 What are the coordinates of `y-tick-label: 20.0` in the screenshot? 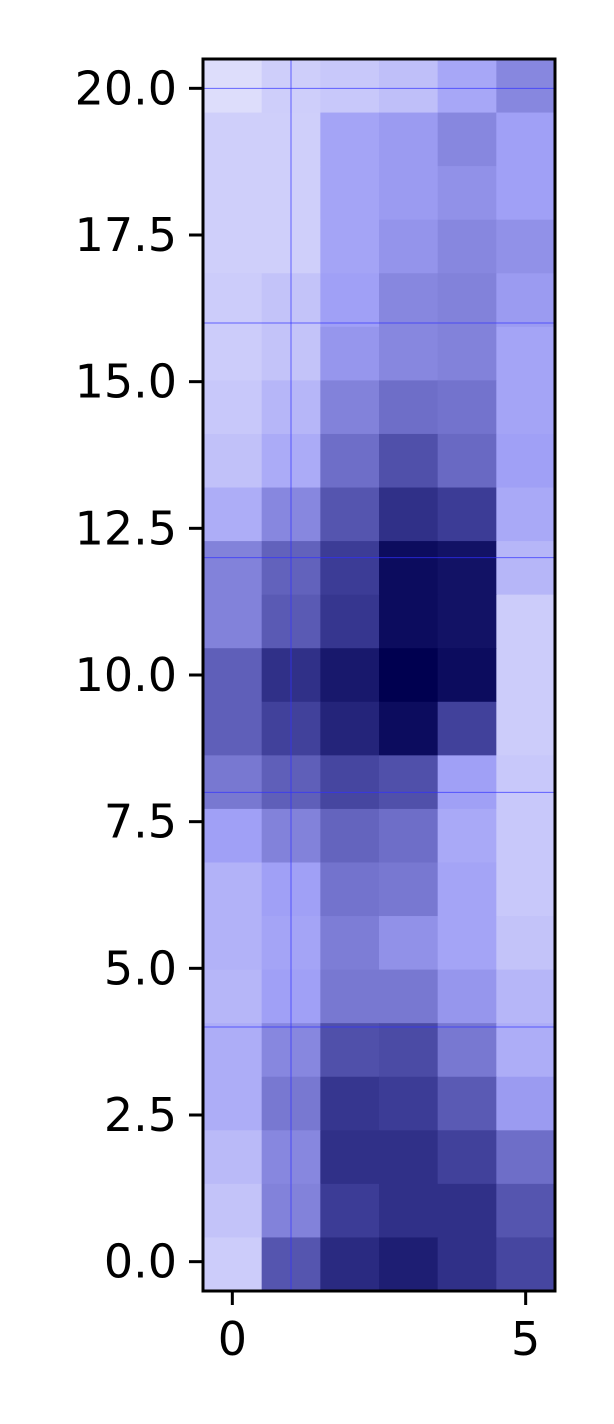 It's located at (126, 88).